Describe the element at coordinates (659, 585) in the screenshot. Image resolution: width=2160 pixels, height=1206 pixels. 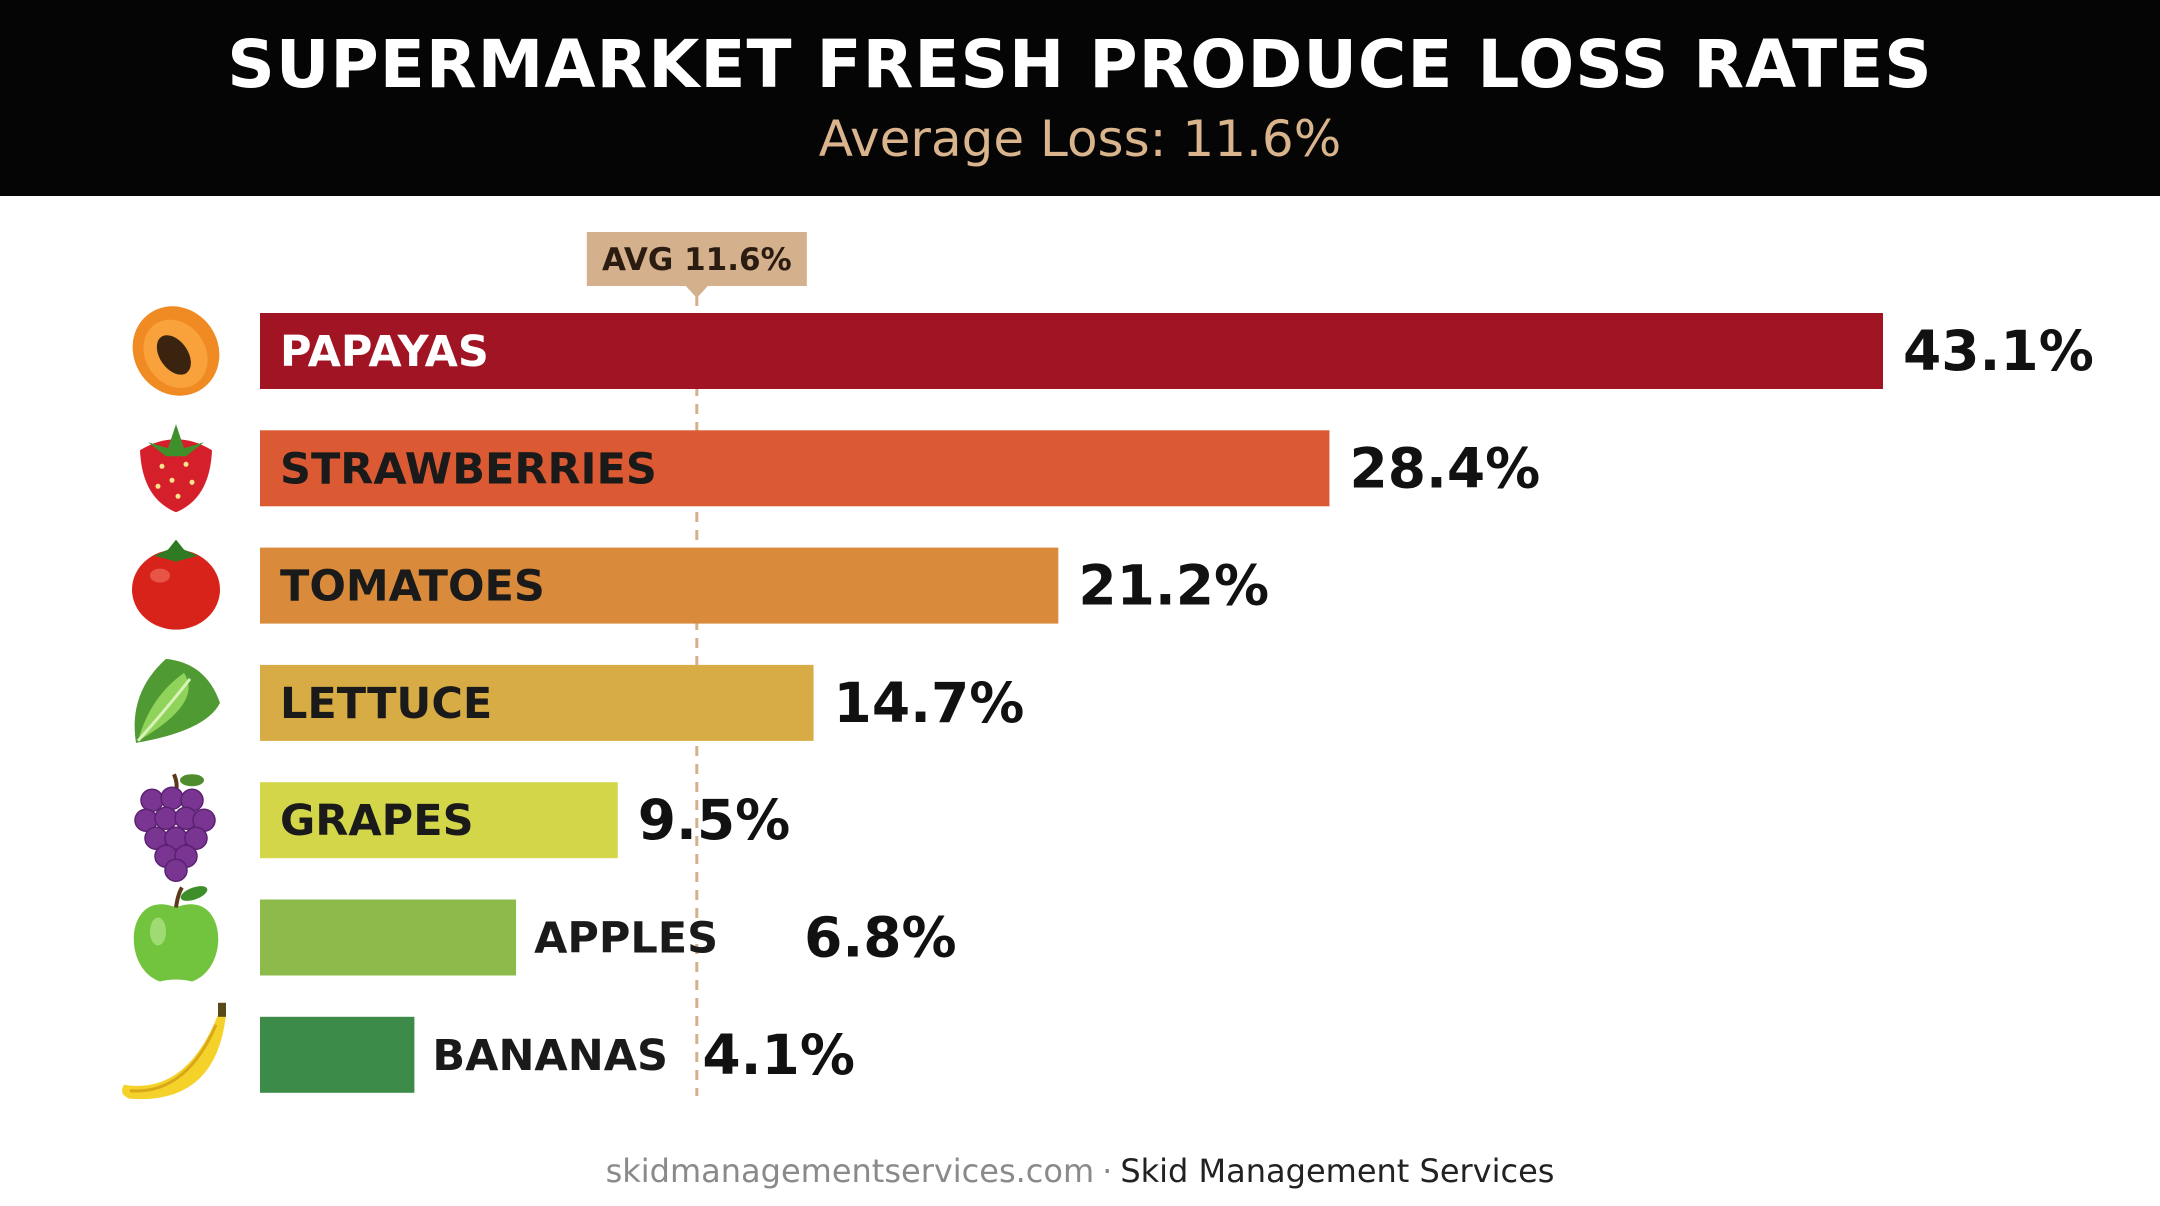
I see `bar-tomatoes` at that location.